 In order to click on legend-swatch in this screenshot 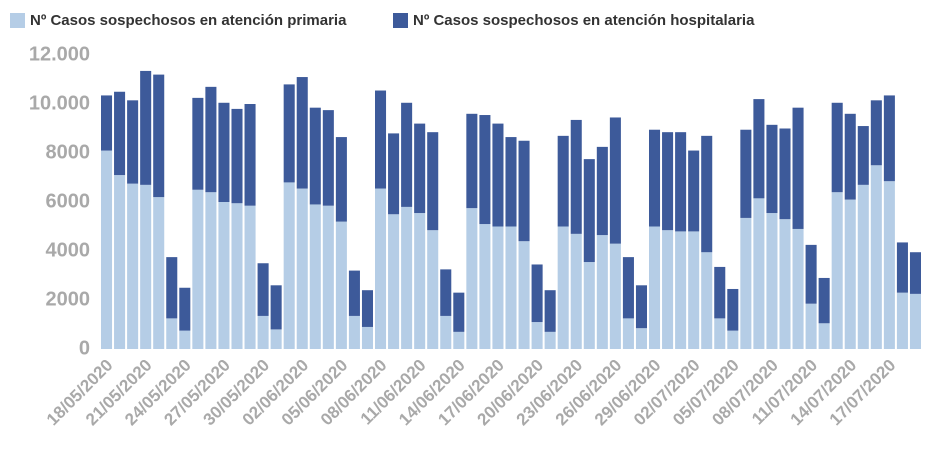, I will do `click(17, 20)`.